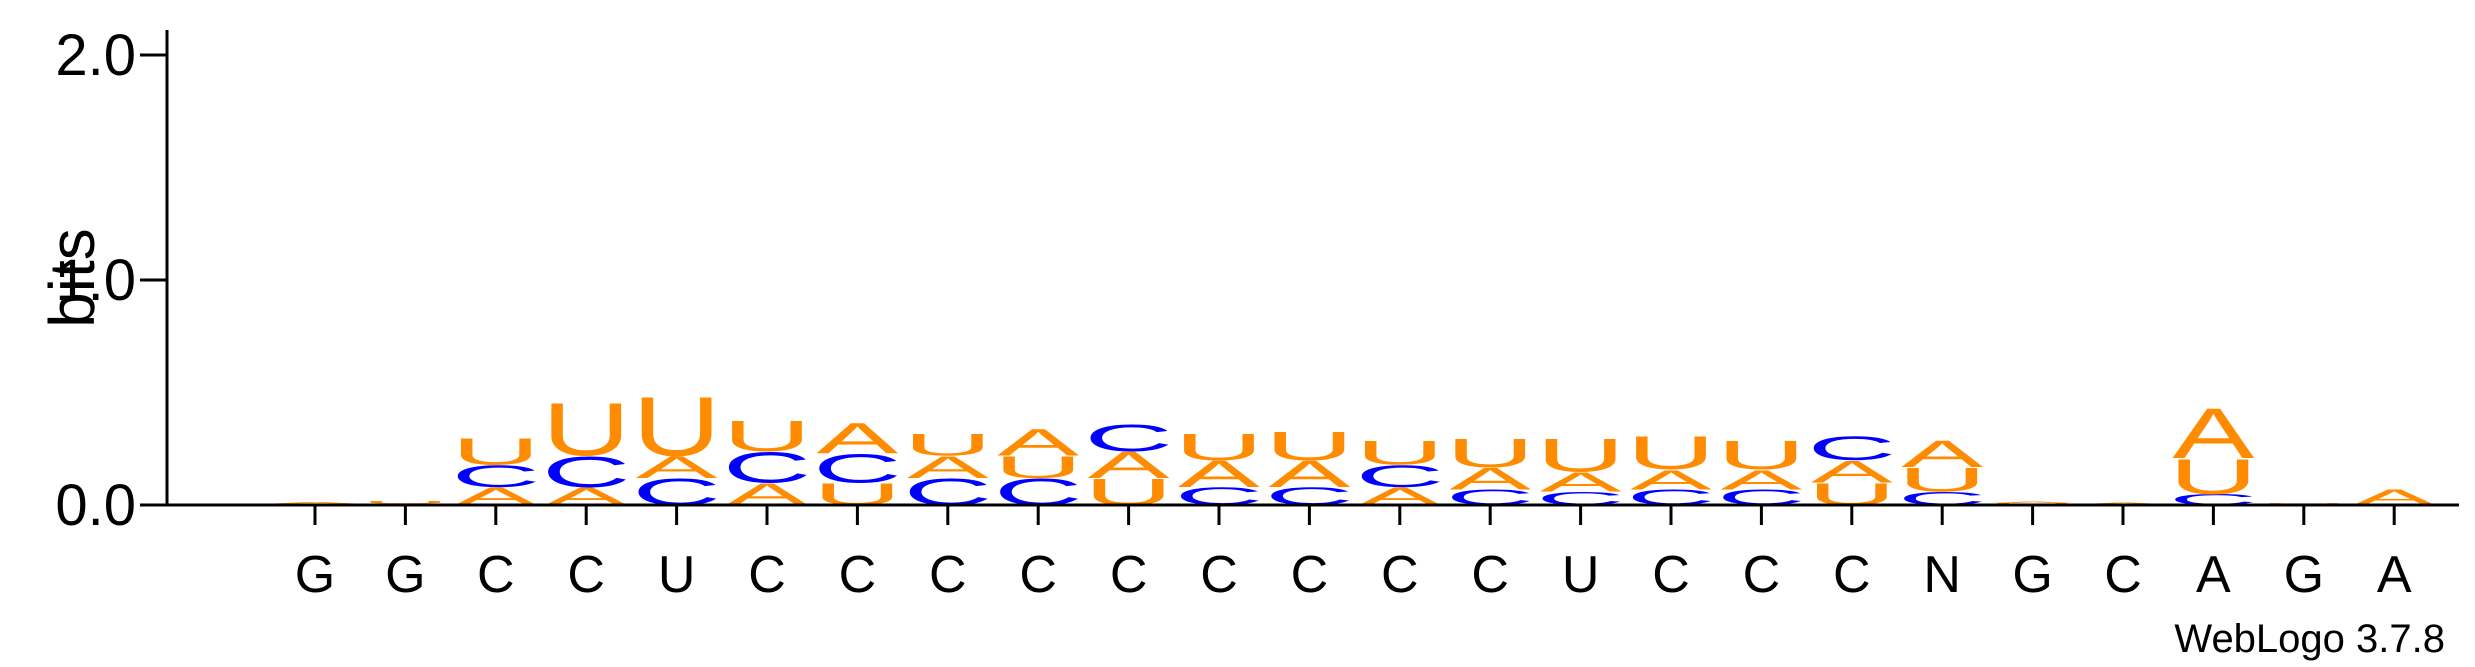 The height and width of the screenshot is (667, 2475). Describe the element at coordinates (95, 280) in the screenshot. I see `y-tick-label: 1.0` at that location.